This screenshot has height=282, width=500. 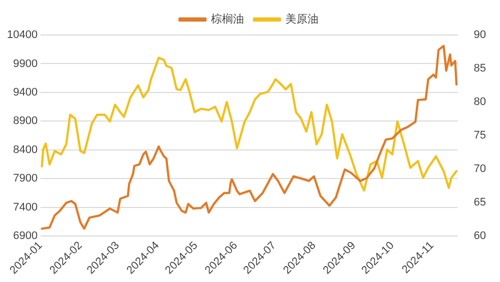 I want to click on y-tick-label: 6900, so click(x=25, y=236).